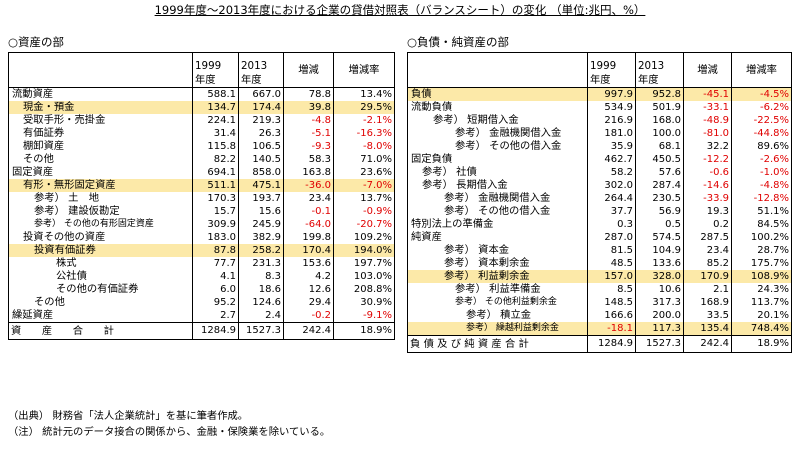 The width and height of the screenshot is (800, 449). Describe the element at coordinates (659, 198) in the screenshot. I see `liabilities-value-2013: 230.5` at that location.